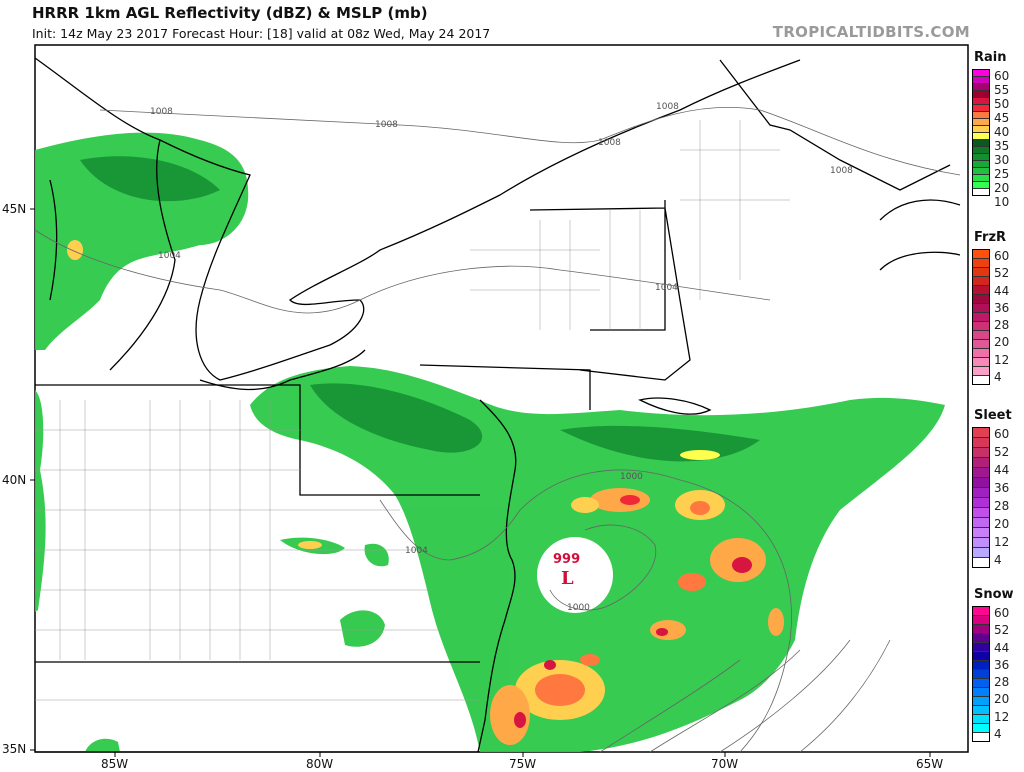 Image resolution: width=1024 pixels, height=772 pixels. I want to click on legend-freezing-rain: FrzR 60 52 44 36 28 20 12 4, so click(998, 307).